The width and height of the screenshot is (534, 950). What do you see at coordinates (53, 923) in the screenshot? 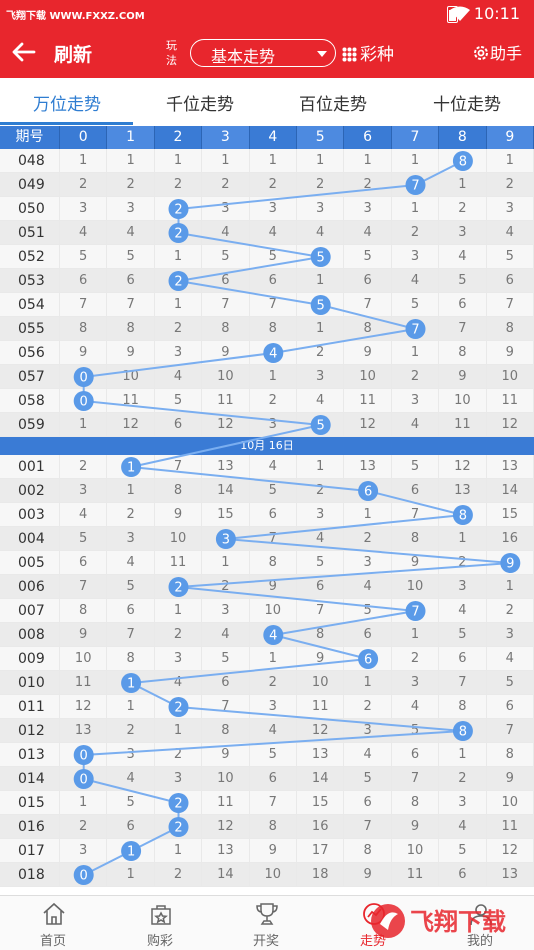
I see `nav-home: 首页` at bounding box center [53, 923].